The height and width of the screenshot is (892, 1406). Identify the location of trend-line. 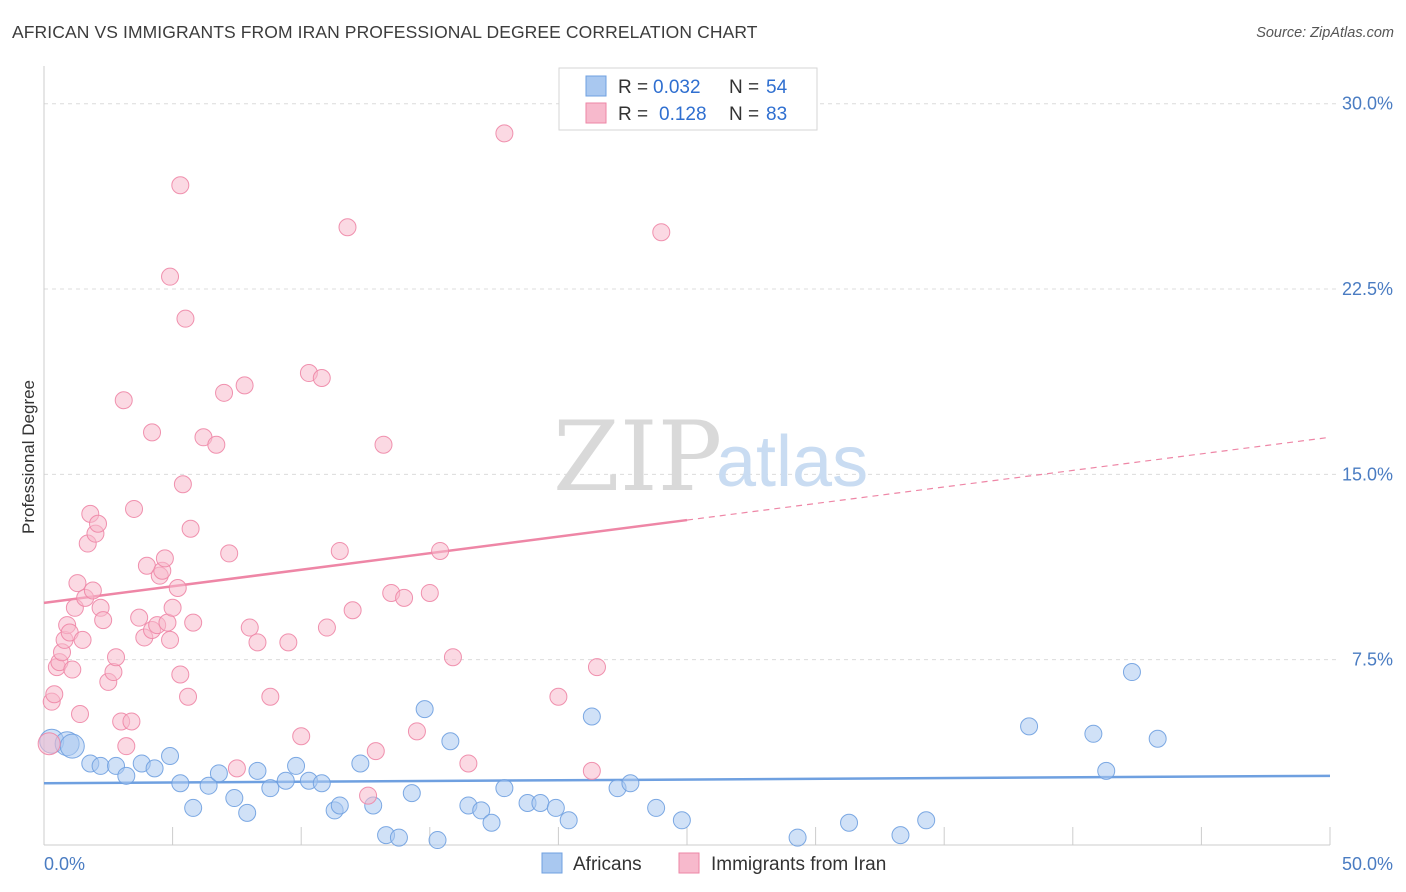
(687, 779).